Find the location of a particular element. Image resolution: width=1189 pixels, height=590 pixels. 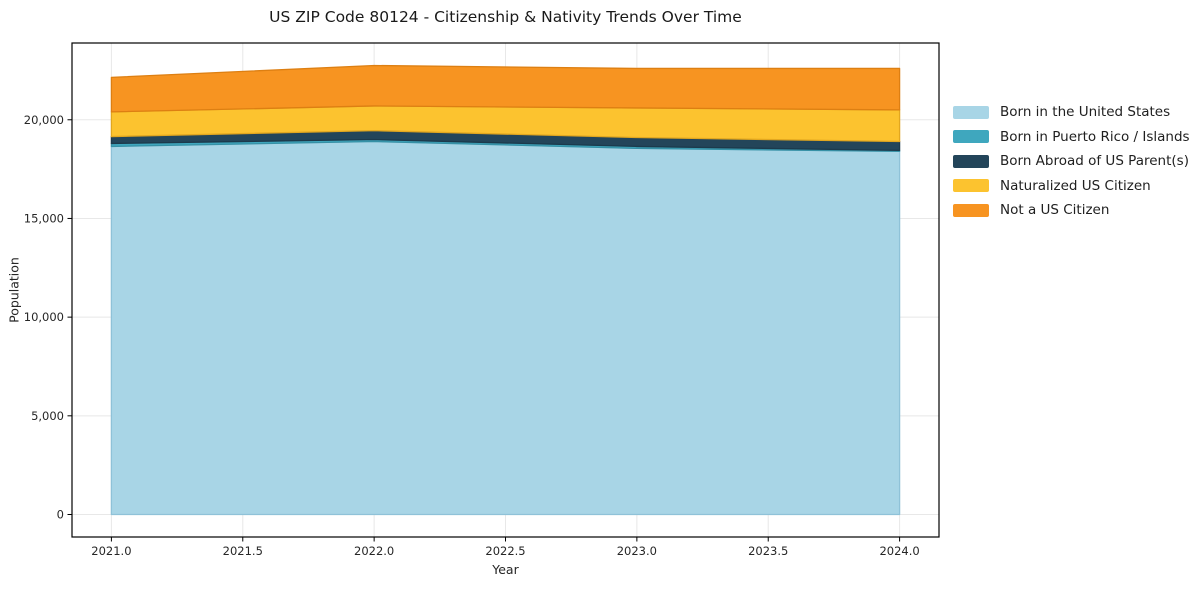

x-tick-label: 2021.5 is located at coordinates (243, 551).